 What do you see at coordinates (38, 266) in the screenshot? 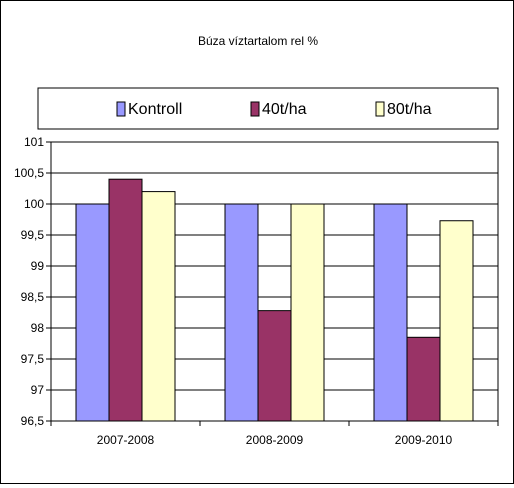
I see `y-tick-label: 99` at bounding box center [38, 266].